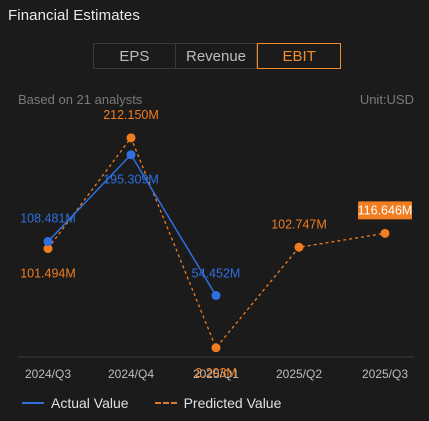 The image size is (429, 421). What do you see at coordinates (131, 115) in the screenshot?
I see `predicted-data-label: 212.150M` at bounding box center [131, 115].